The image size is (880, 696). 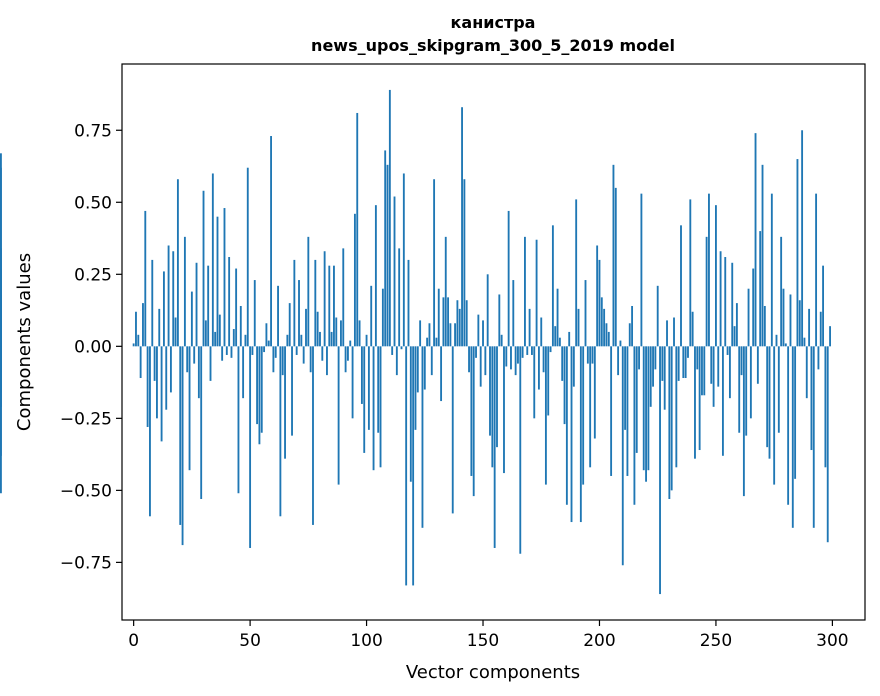 What do you see at coordinates (716, 641) in the screenshot?
I see `x-tick-label: 250` at bounding box center [716, 641].